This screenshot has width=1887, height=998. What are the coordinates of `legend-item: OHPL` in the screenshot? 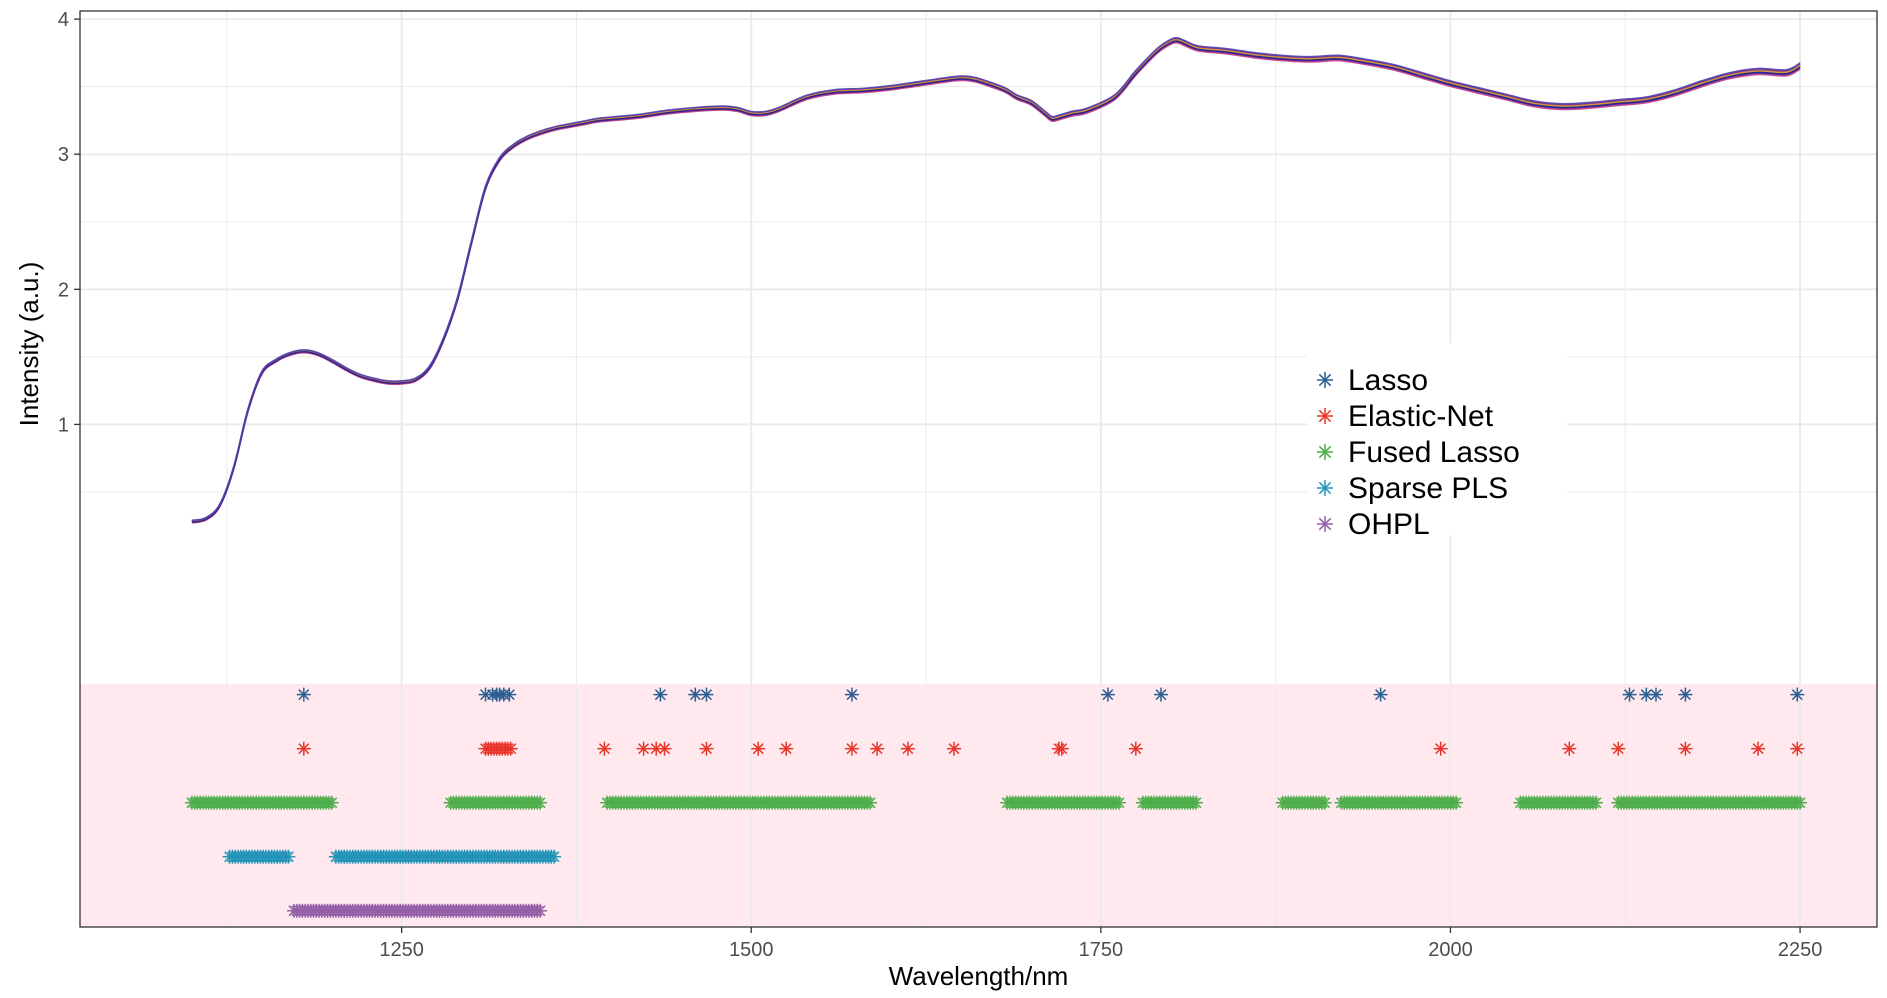 It's located at (1373, 524).